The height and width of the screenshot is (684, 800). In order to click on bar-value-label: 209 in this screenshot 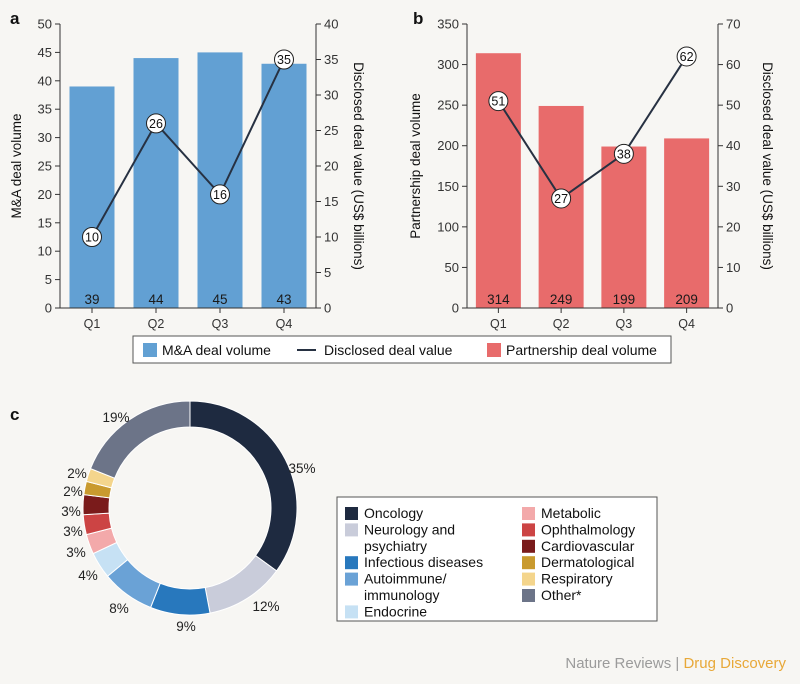, I will do `click(686, 299)`.